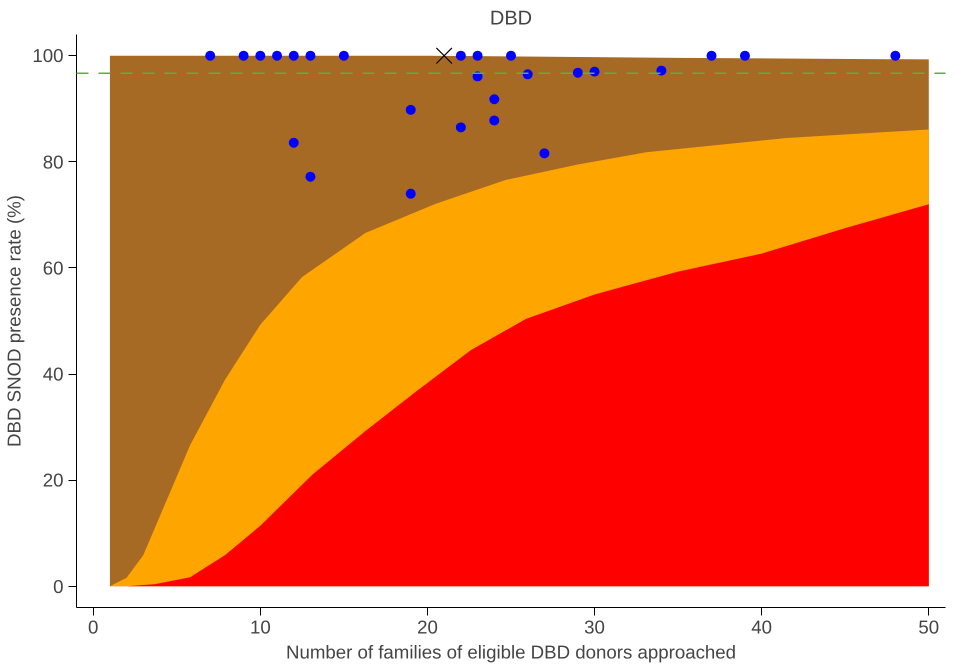  What do you see at coordinates (53, 161) in the screenshot?
I see `y-tick-label: 80` at bounding box center [53, 161].